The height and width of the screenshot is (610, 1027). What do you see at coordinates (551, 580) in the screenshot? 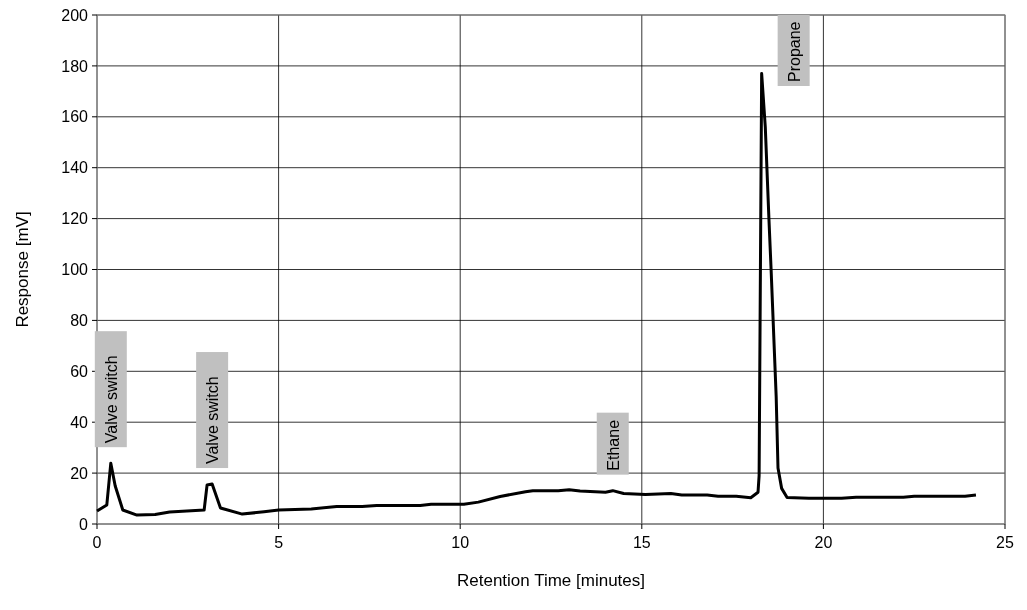
I see `x-axis-title: Retention Time [minutes]` at bounding box center [551, 580].